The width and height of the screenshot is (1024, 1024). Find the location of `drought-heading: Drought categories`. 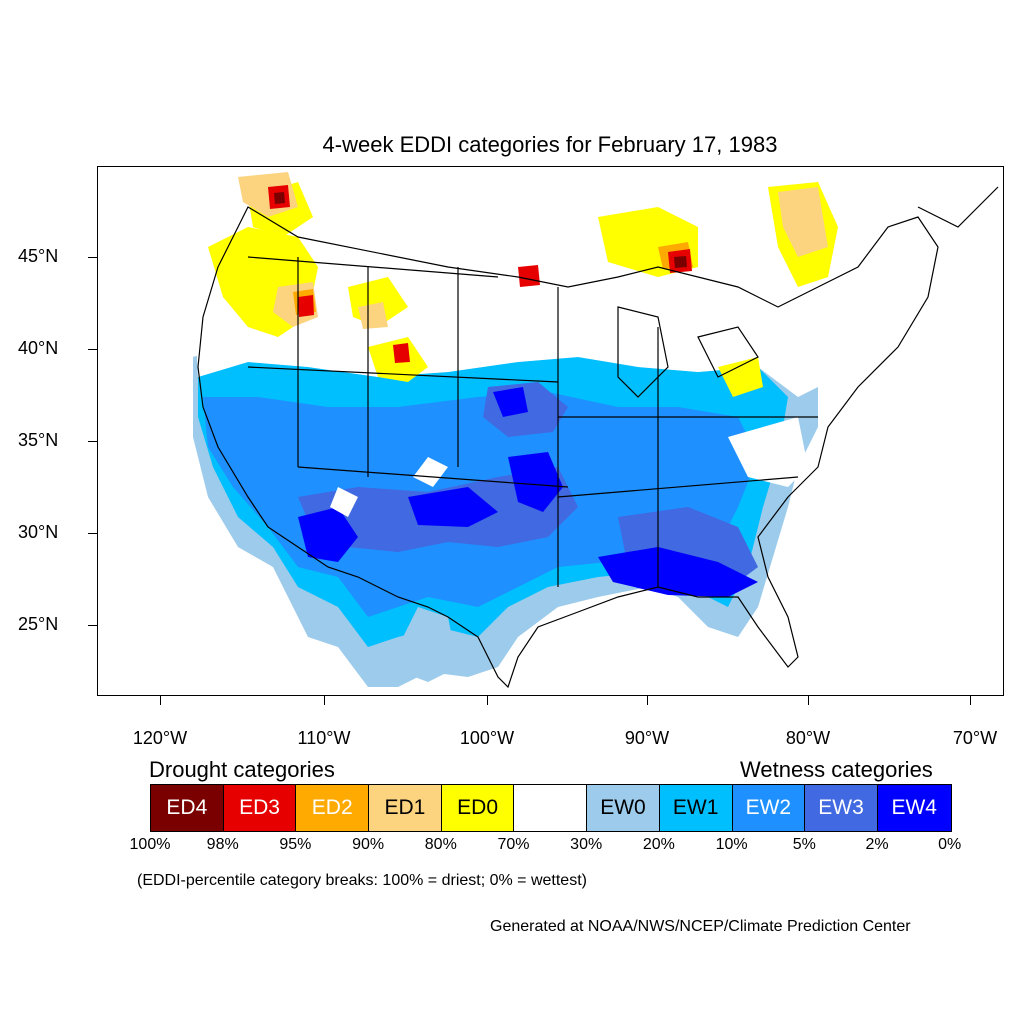

drought-heading: Drought categories is located at coordinates (242, 769).